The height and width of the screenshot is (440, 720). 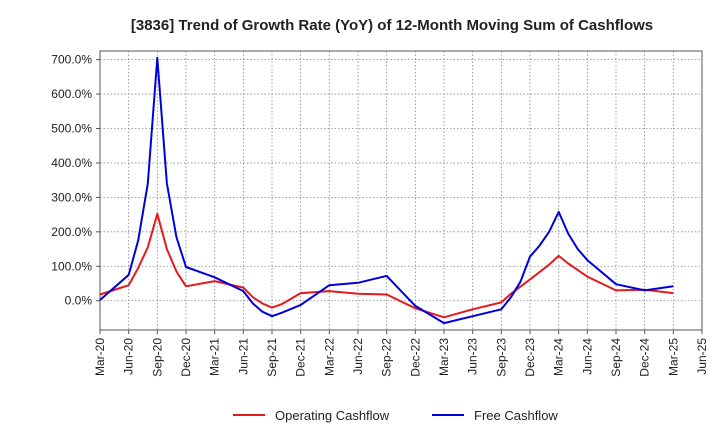 What do you see at coordinates (616, 357) in the screenshot?
I see `x-tick-label: Sep-24` at bounding box center [616, 357].